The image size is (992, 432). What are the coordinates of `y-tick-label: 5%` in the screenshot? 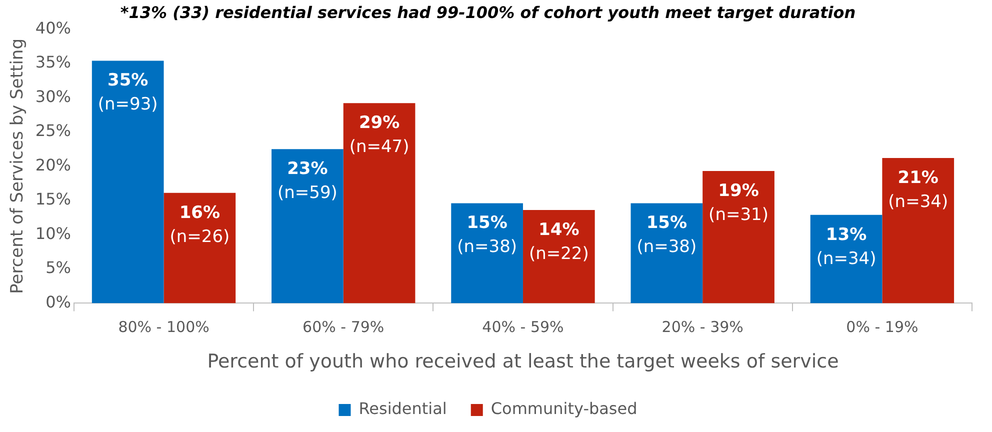 It's located at (58, 268).